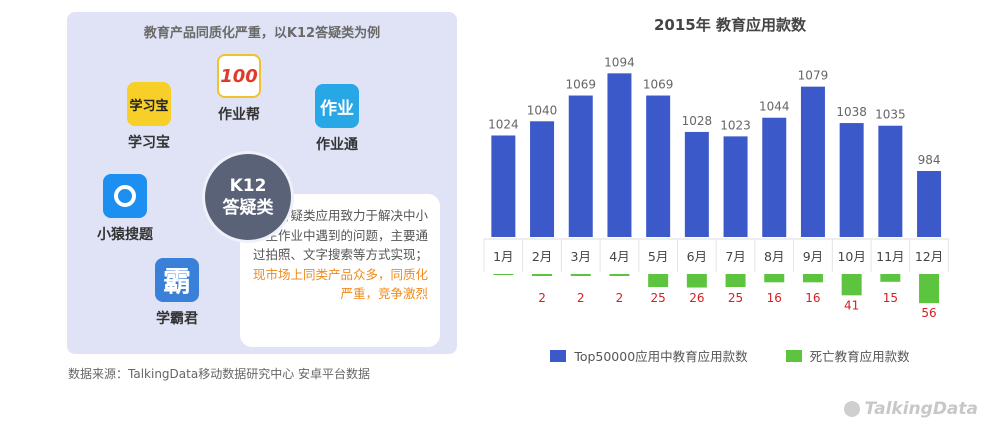  What do you see at coordinates (928, 313) in the screenshot?
I see `data-label-dead: 56` at bounding box center [928, 313].